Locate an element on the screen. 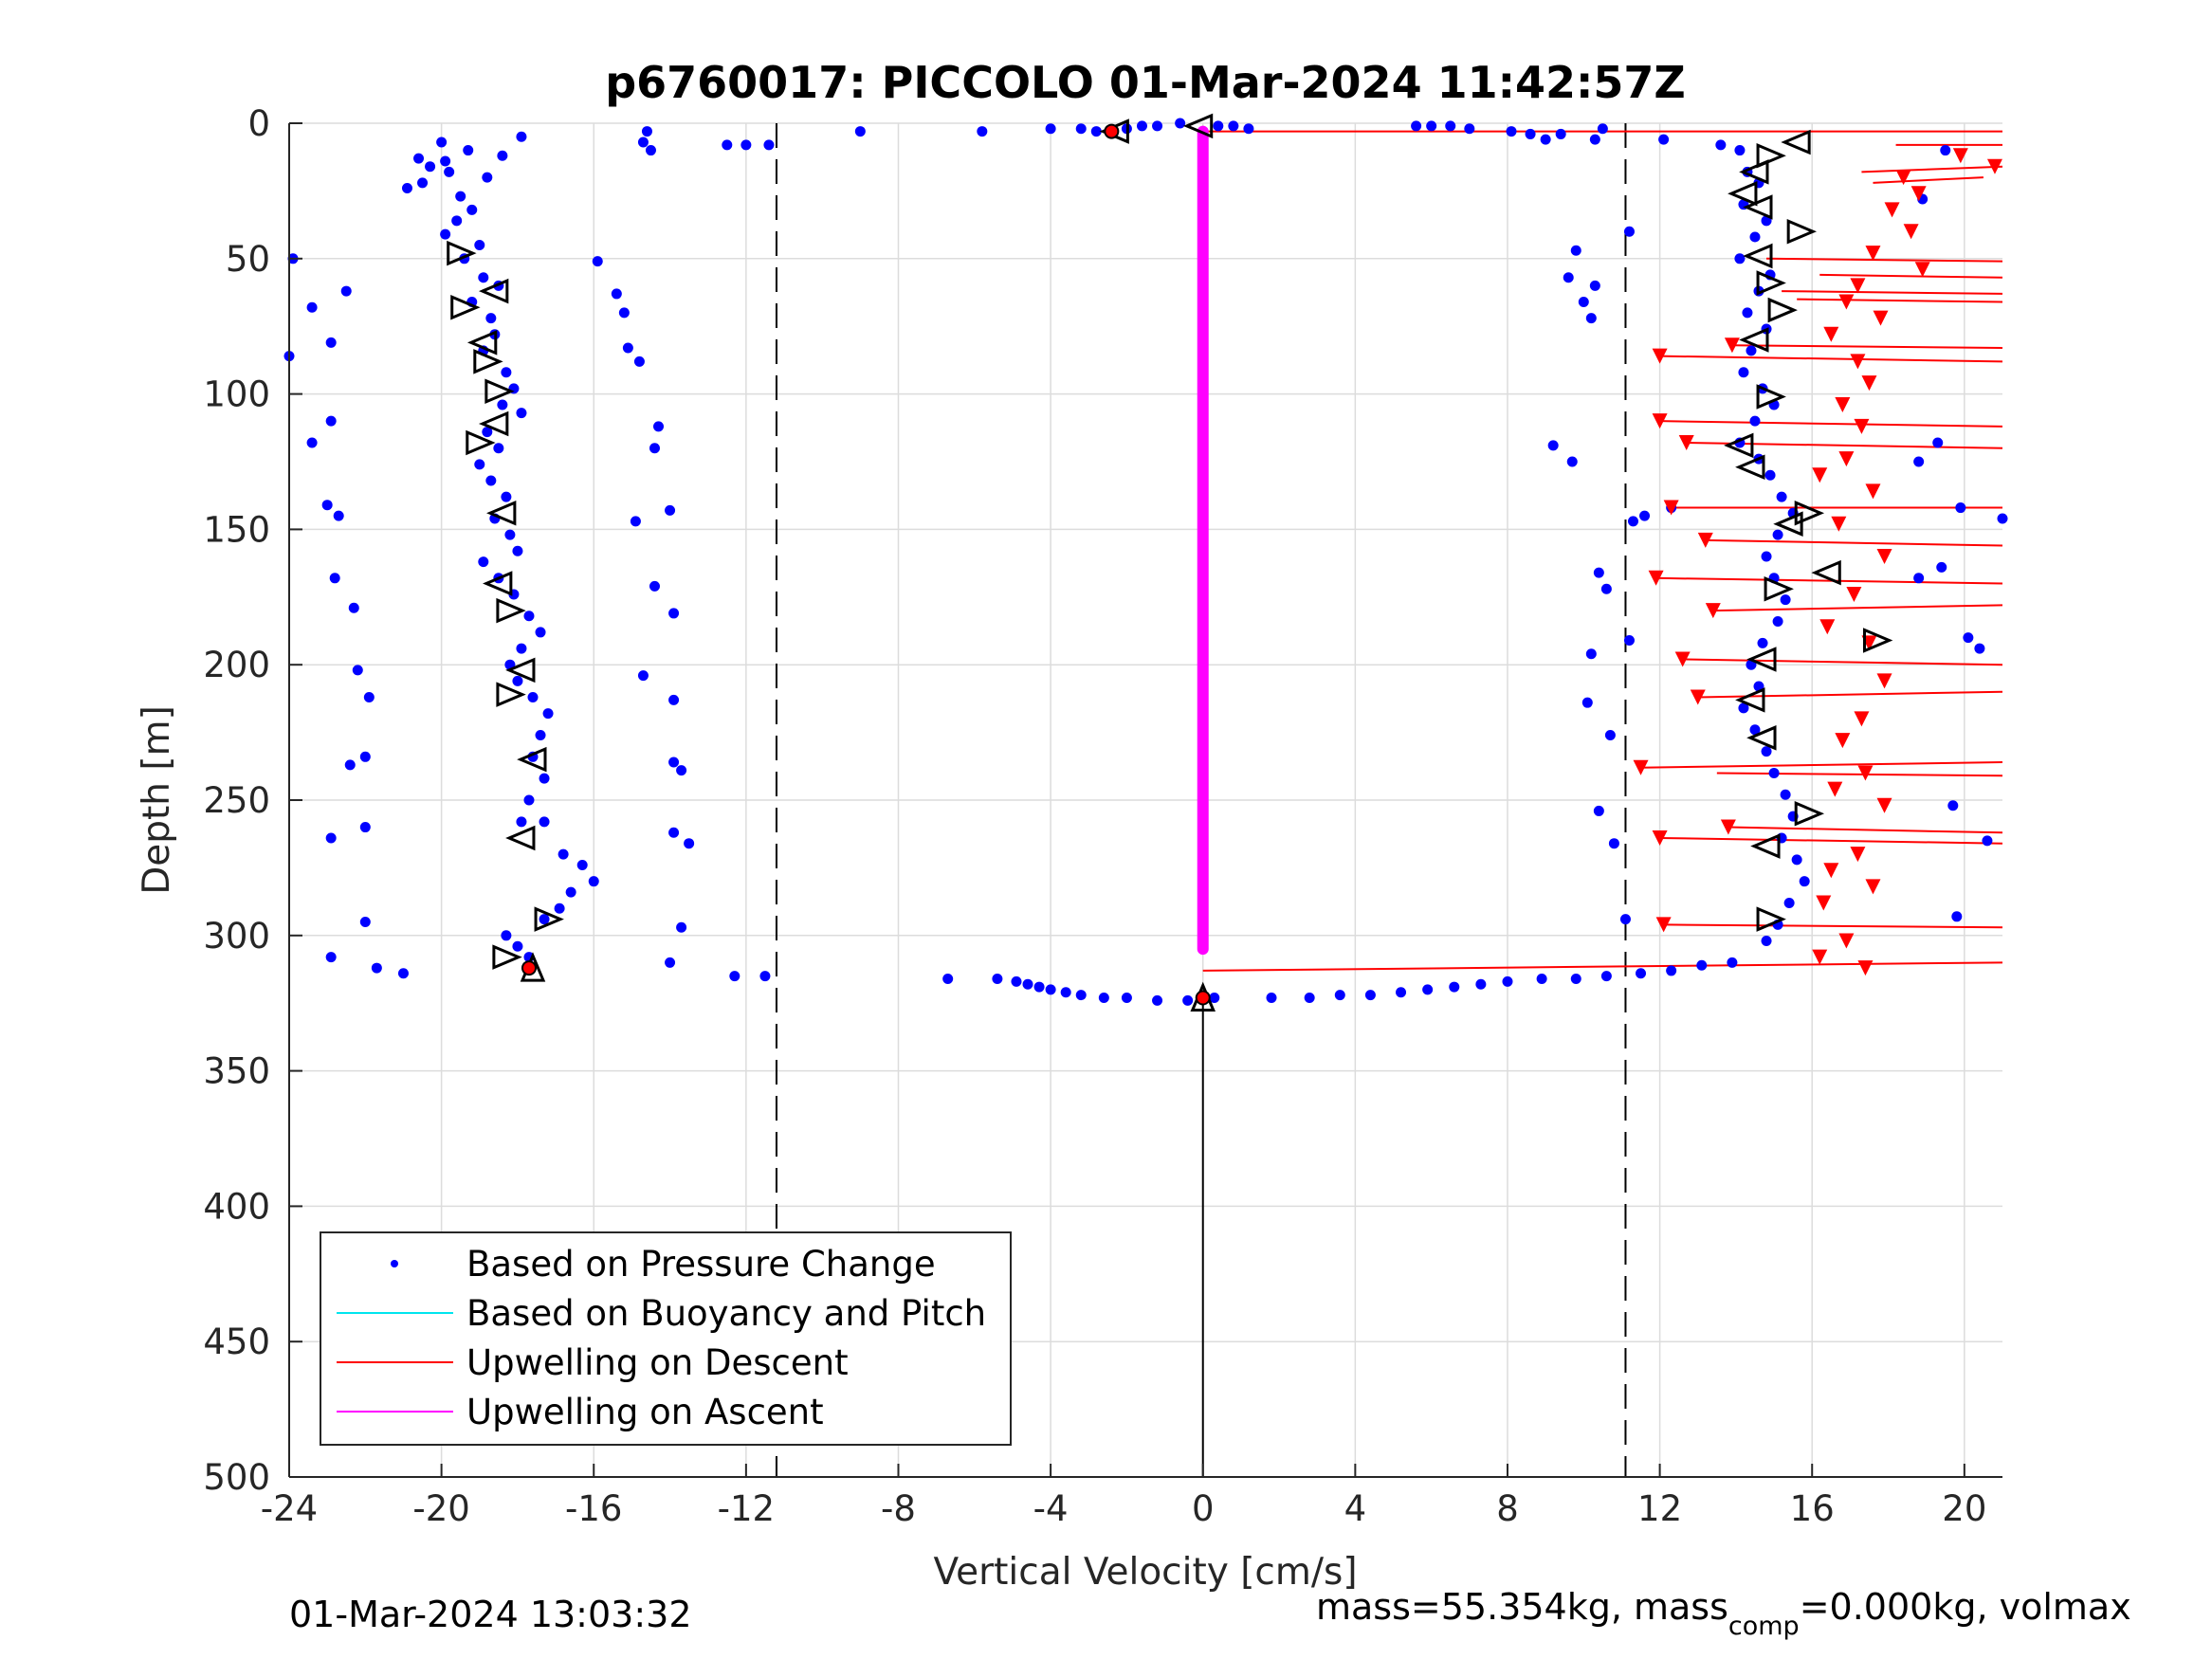 Image resolution: width=2212 pixels, height=1659 pixels. footer-mass-sub: comp is located at coordinates (1764, 1626).